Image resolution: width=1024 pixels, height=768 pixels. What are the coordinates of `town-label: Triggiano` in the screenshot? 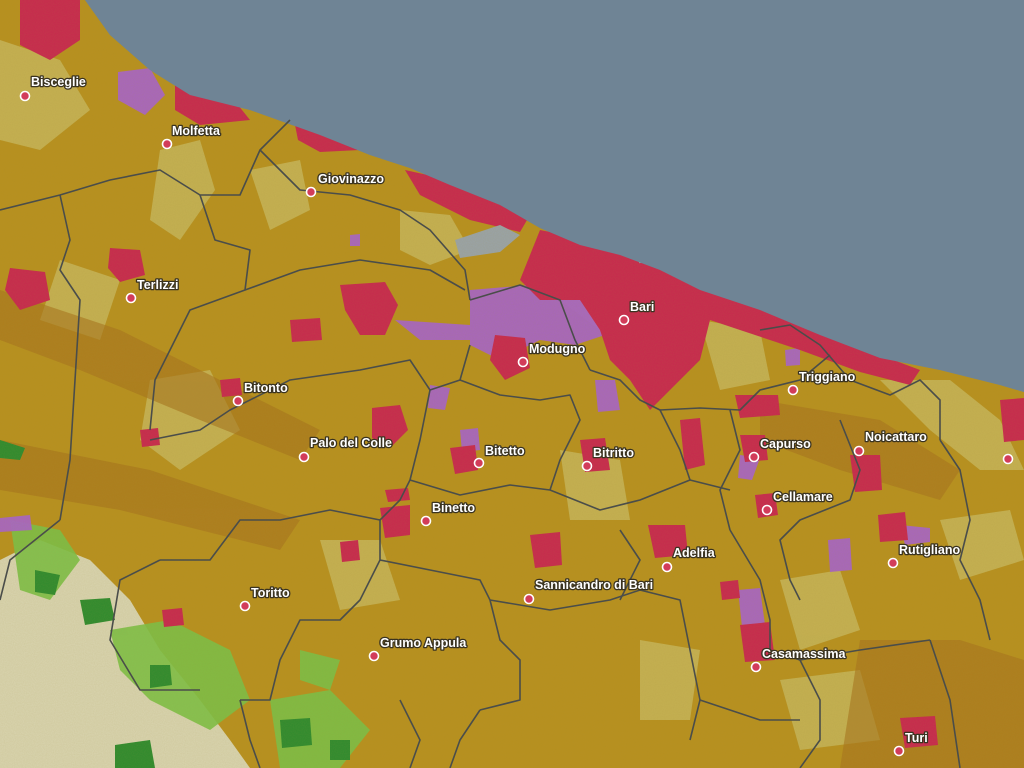 It's located at (827, 377).